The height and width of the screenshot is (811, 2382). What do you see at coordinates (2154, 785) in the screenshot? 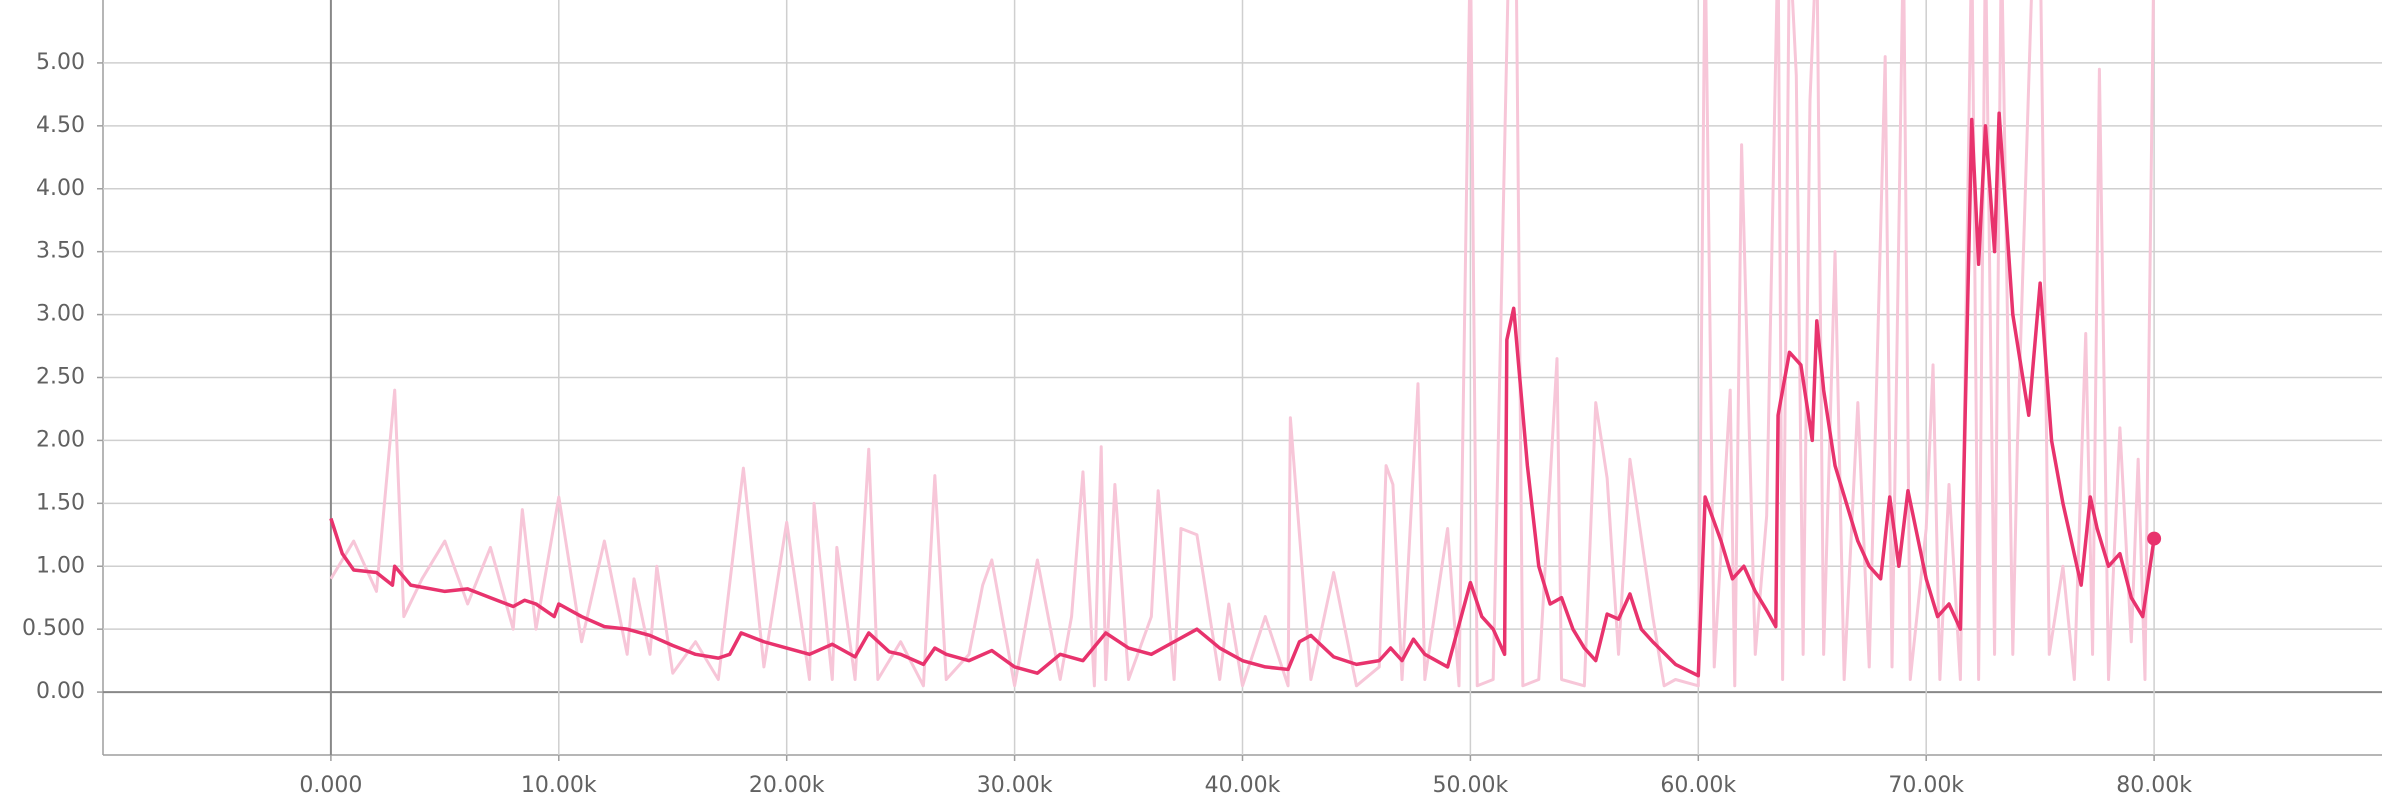
I see `x-tick-label: 80.00k` at bounding box center [2154, 785].